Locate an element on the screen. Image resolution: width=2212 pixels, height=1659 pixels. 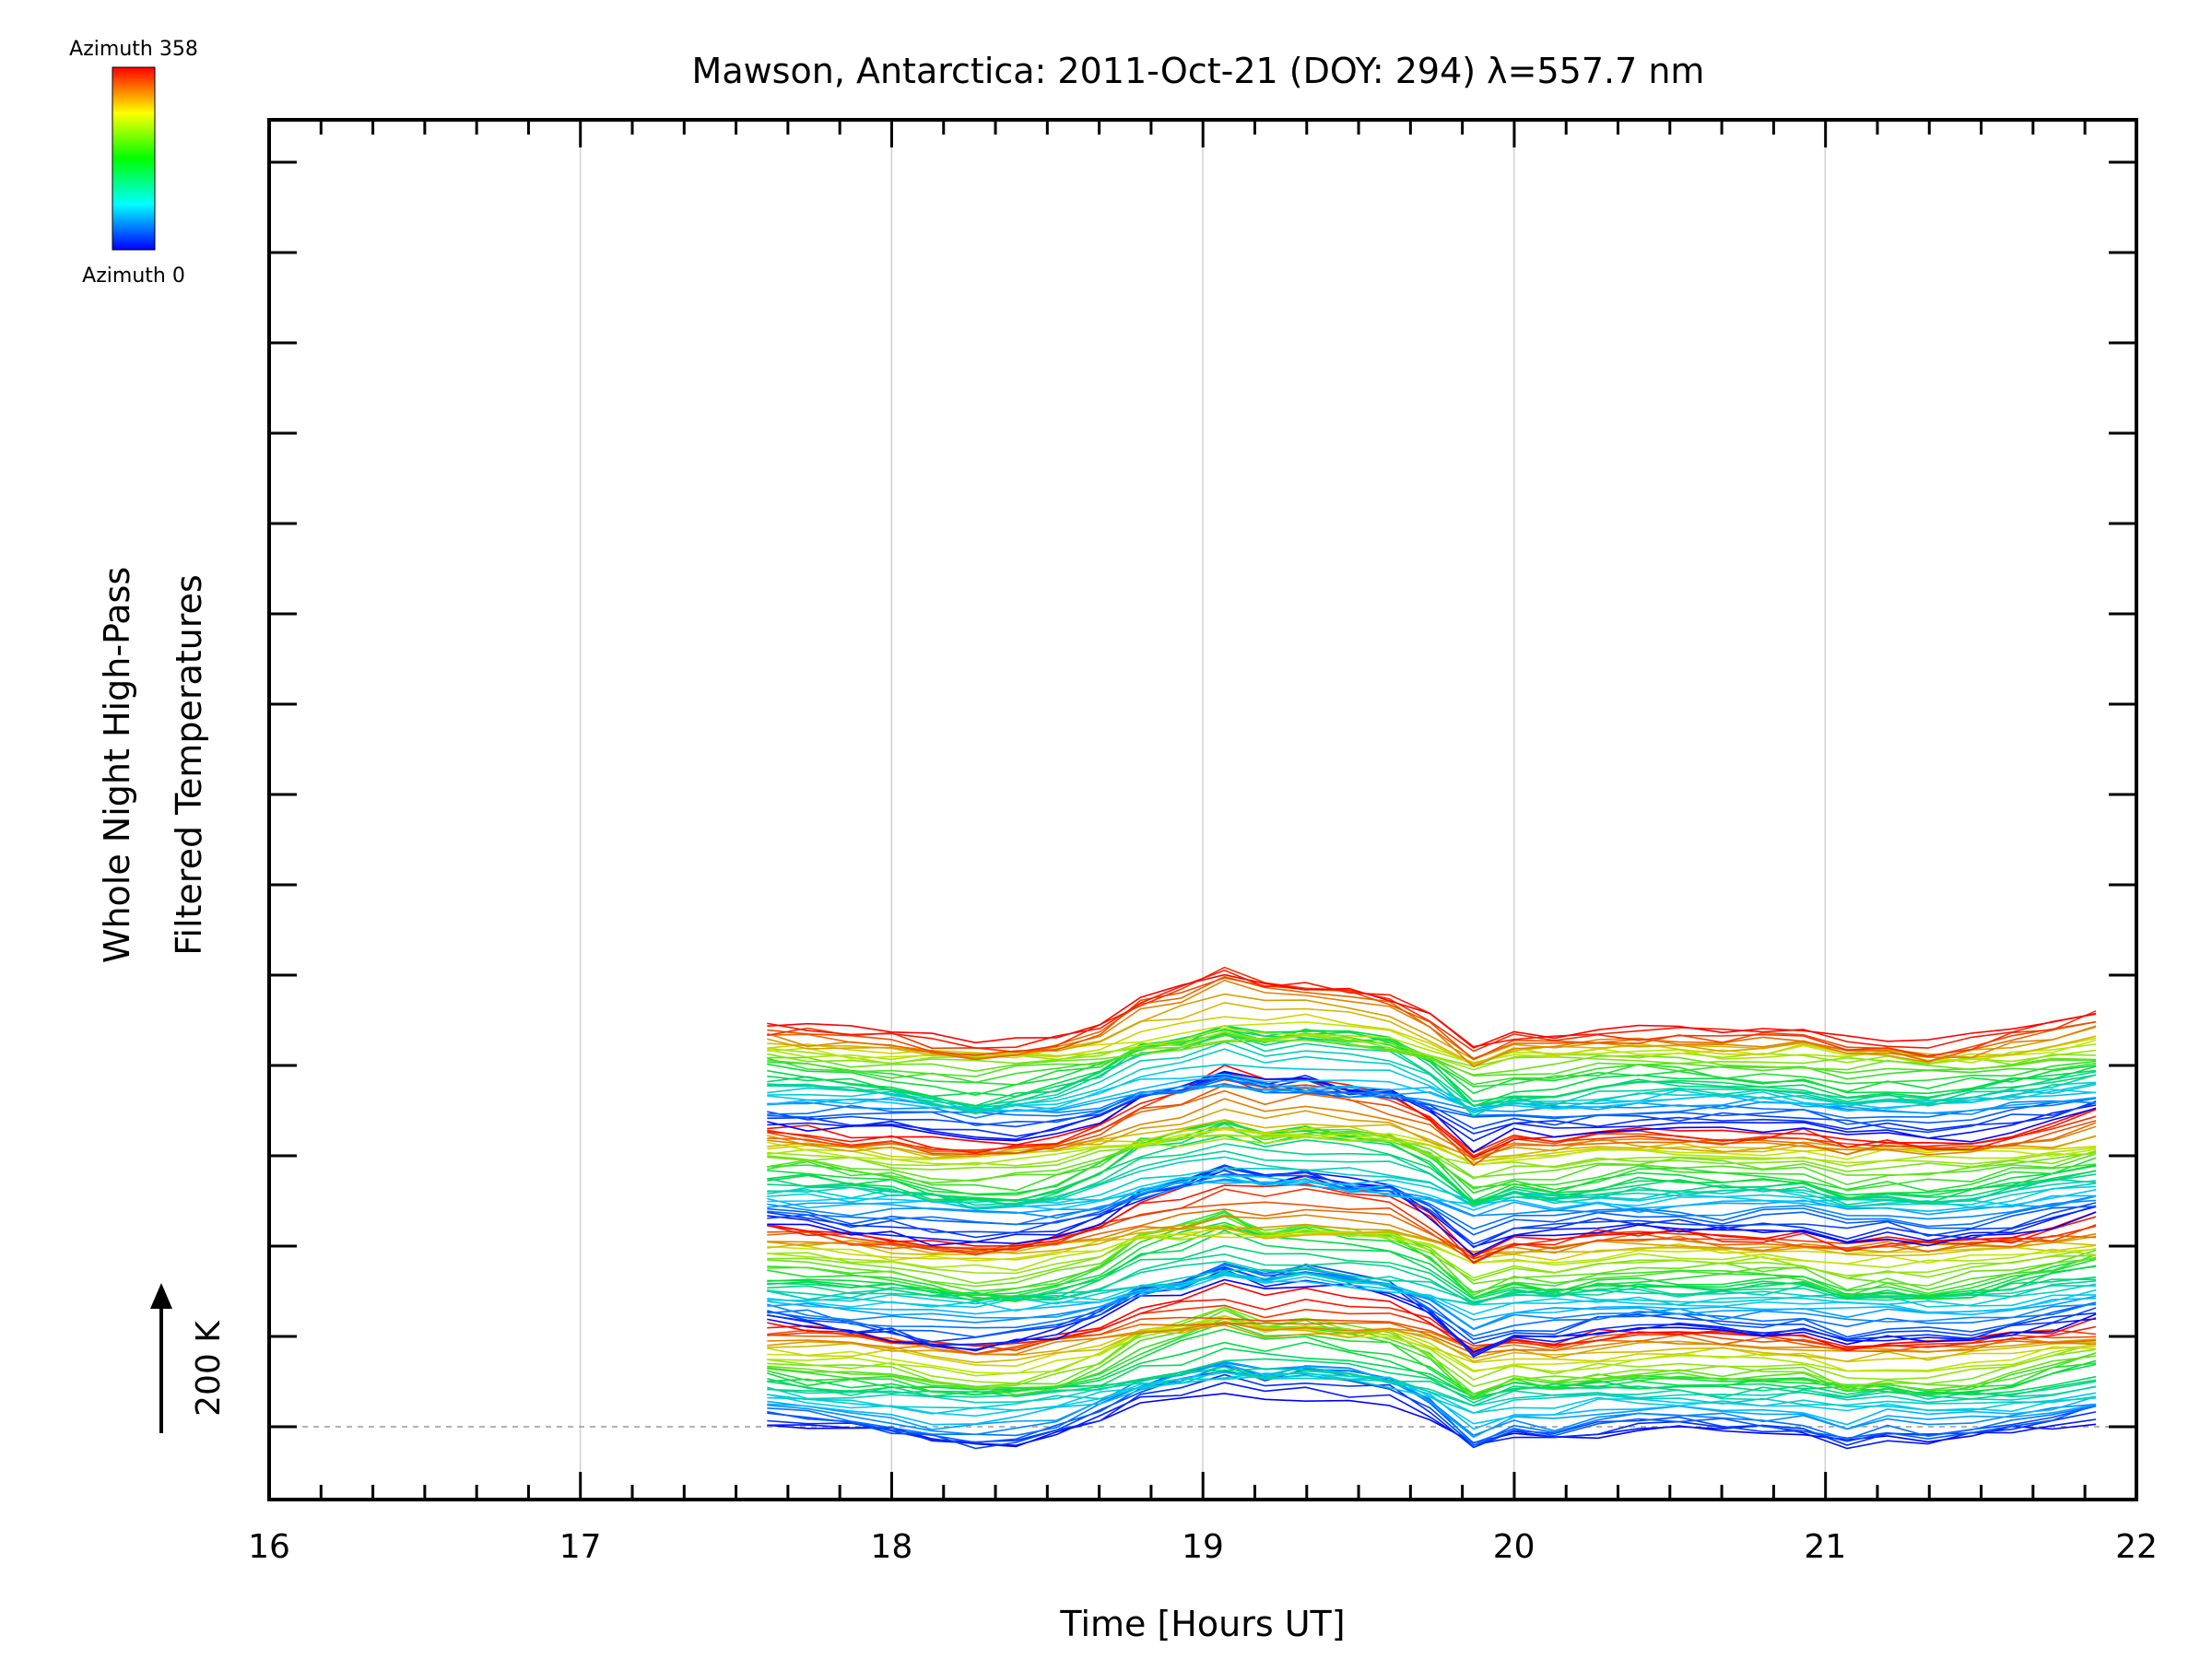
x-tick-label: 19 is located at coordinates (1203, 1547).